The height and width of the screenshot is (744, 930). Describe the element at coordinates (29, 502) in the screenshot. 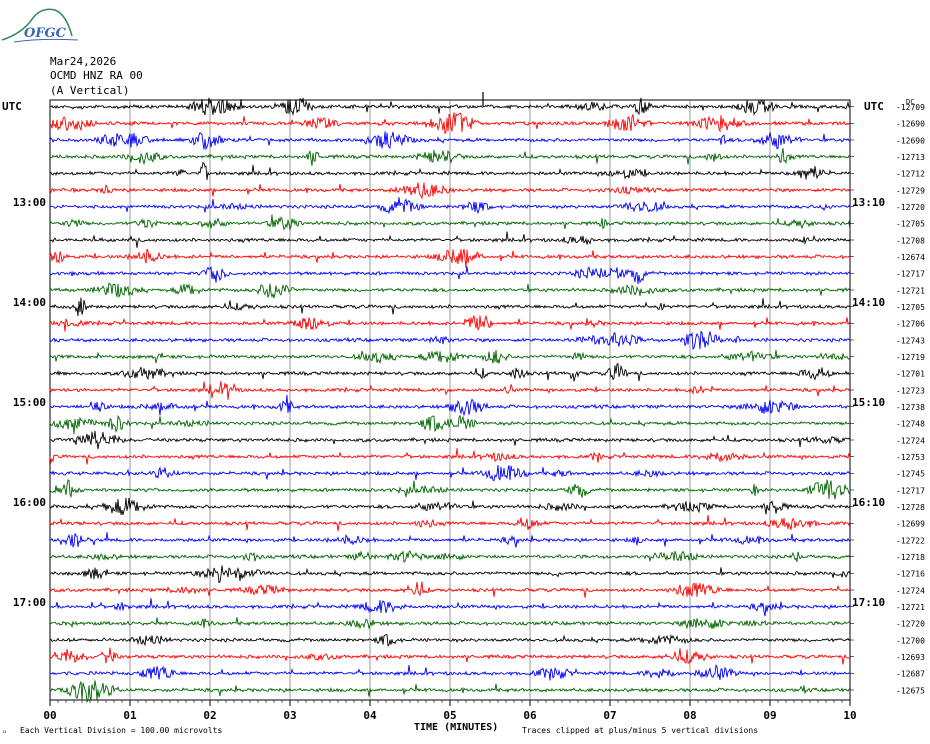

I see `left-time-label: 16:00` at that location.